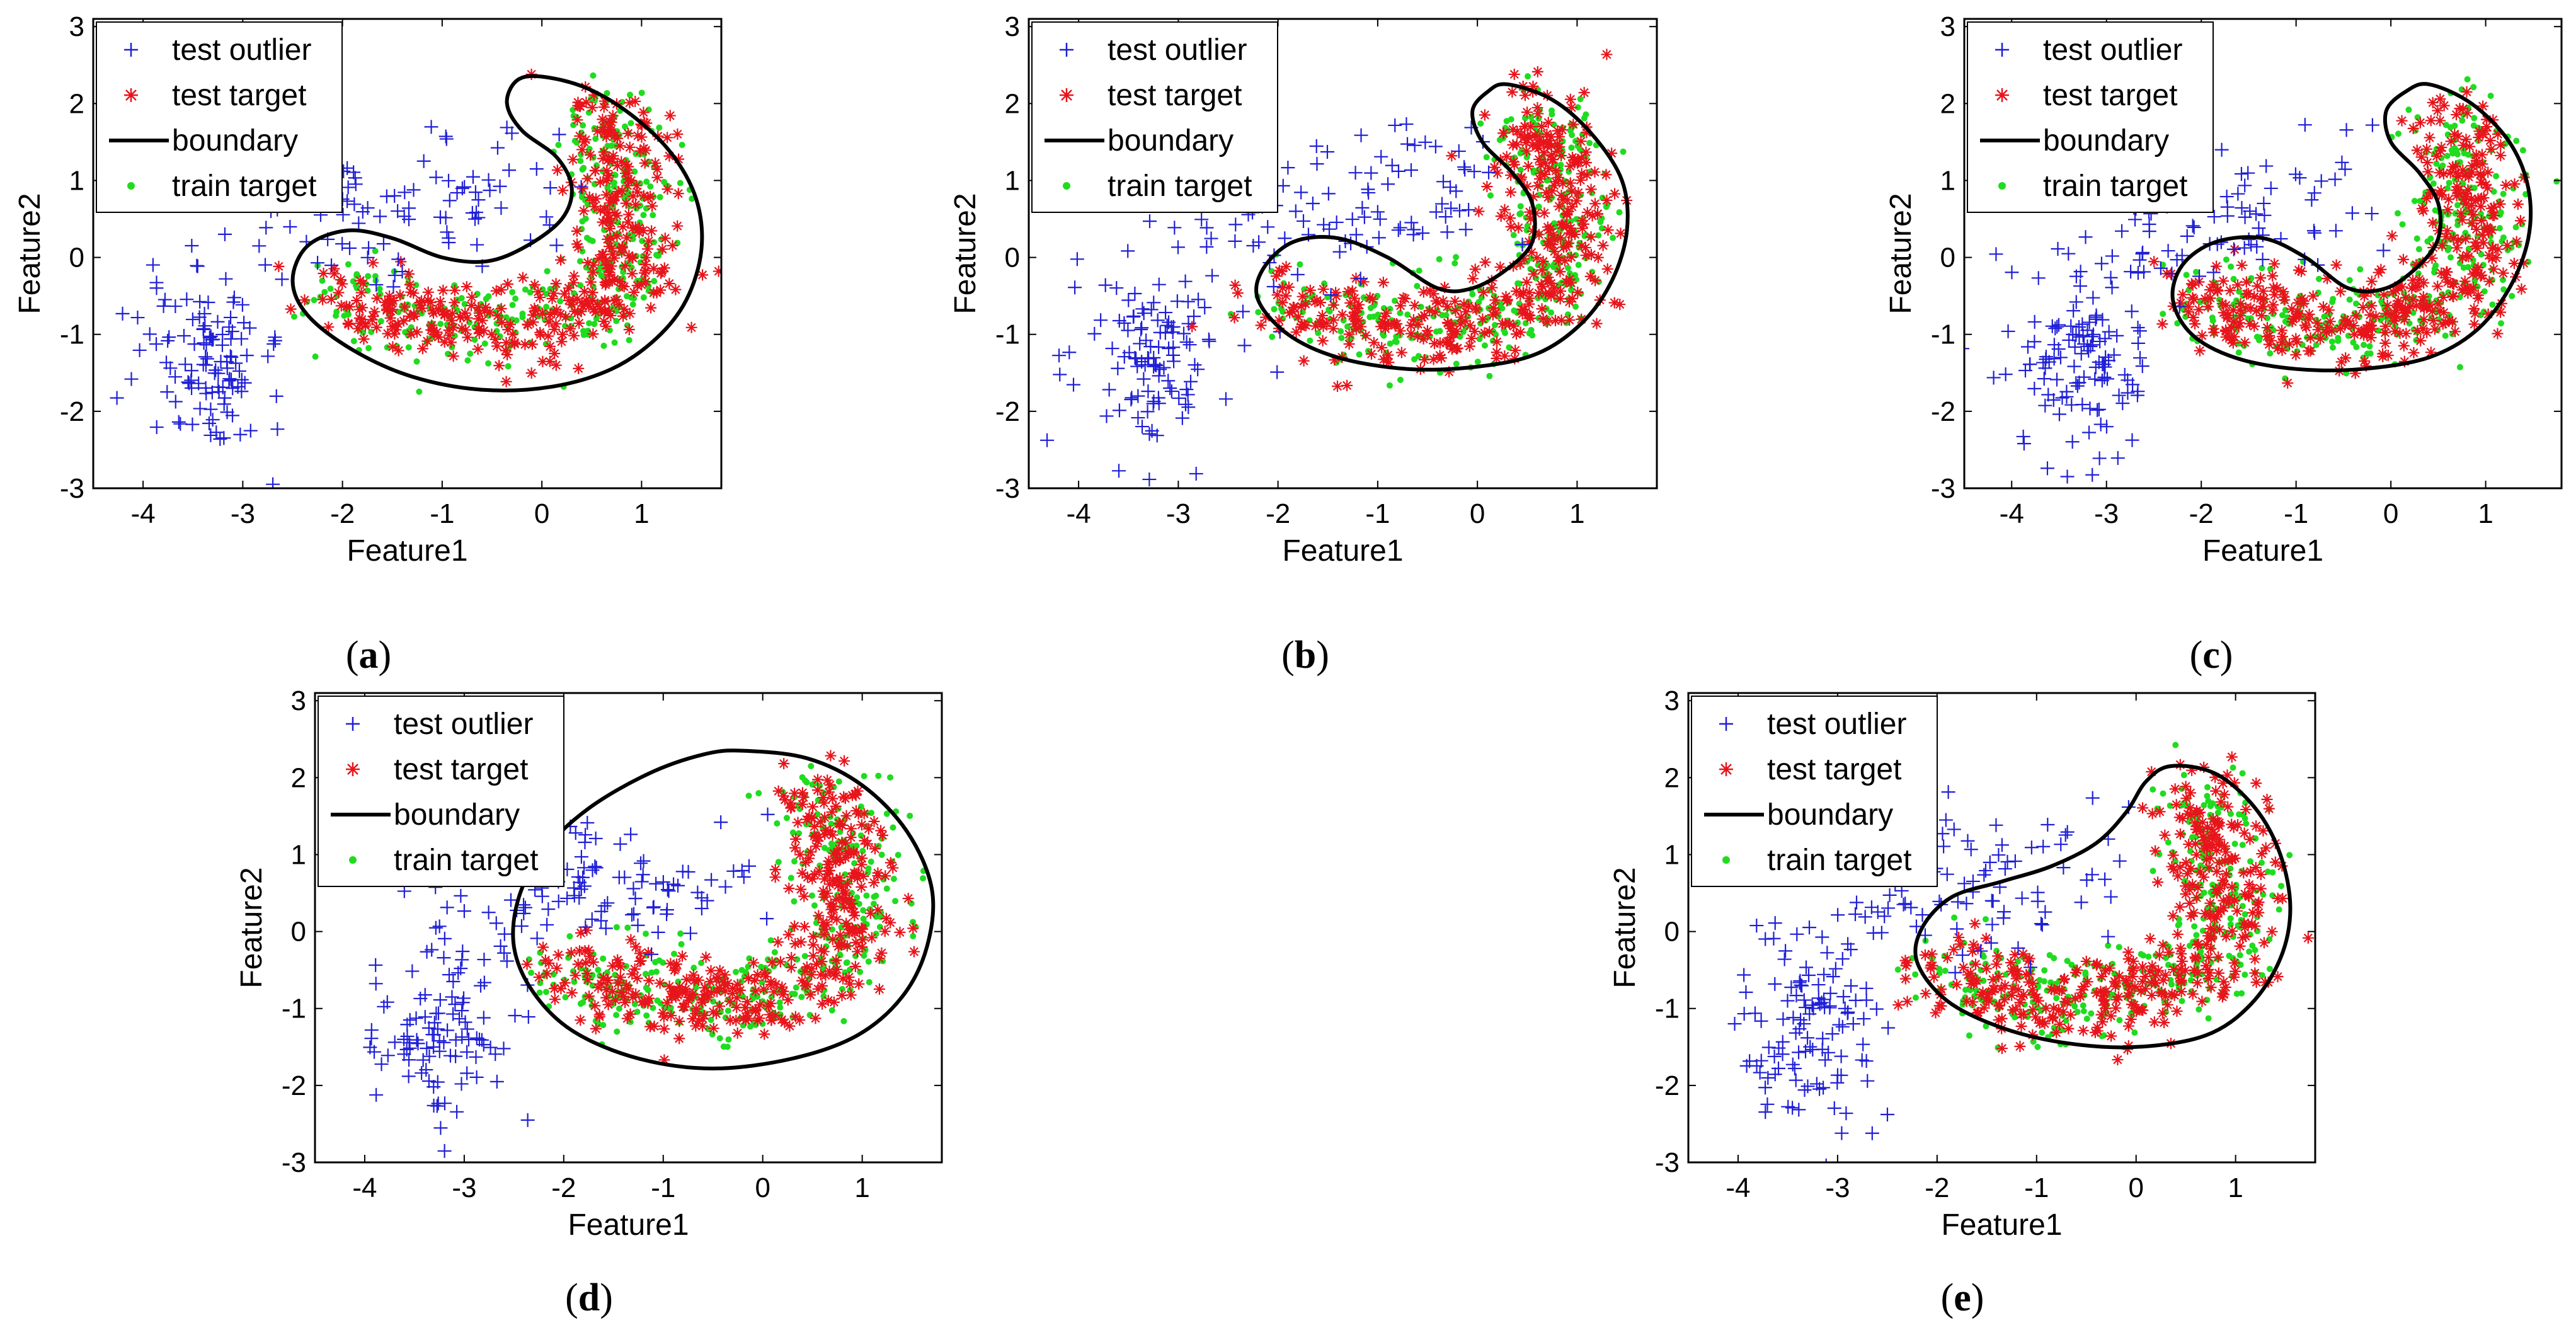 The width and height of the screenshot is (2576, 1335). Describe the element at coordinates (2106, 141) in the screenshot. I see `legend-label: boundary` at that location.